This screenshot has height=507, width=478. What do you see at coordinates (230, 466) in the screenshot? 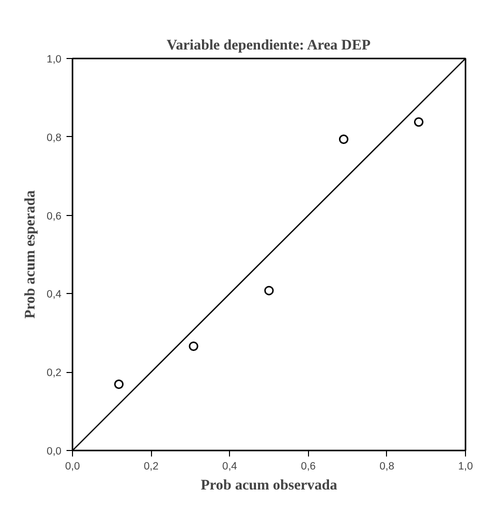
I see `x-tick-label: 0,4` at bounding box center [230, 466].